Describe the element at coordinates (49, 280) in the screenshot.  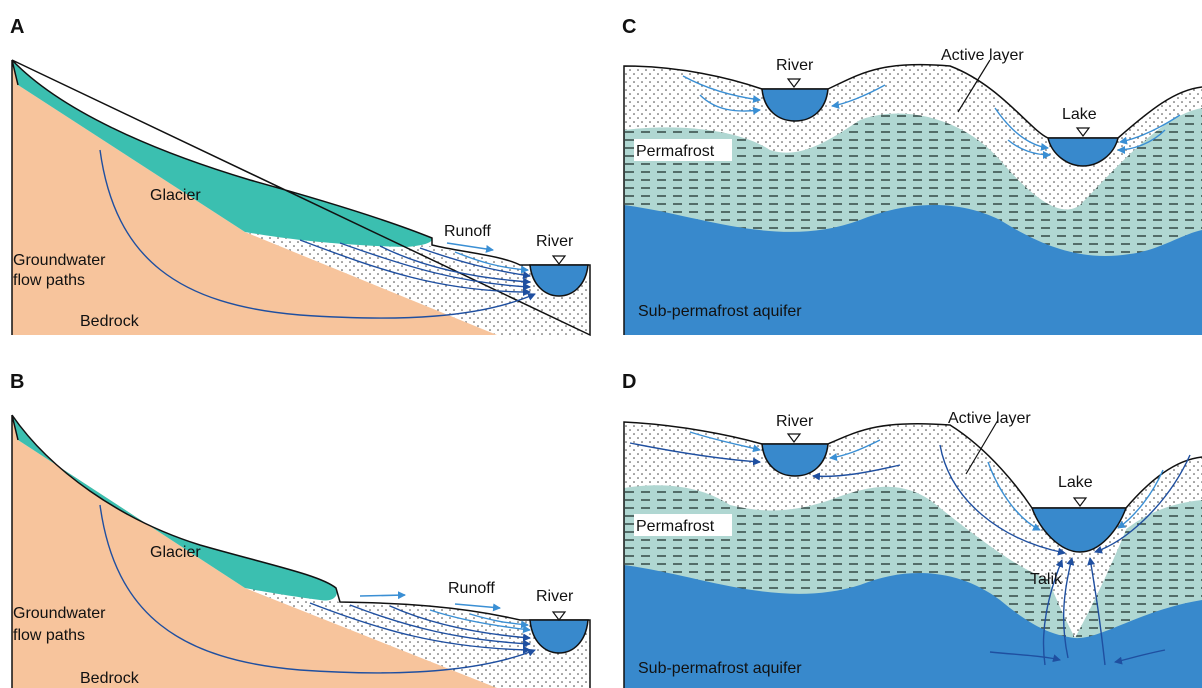
I see `panel-a-flowpaths-label: flow paths` at that location.